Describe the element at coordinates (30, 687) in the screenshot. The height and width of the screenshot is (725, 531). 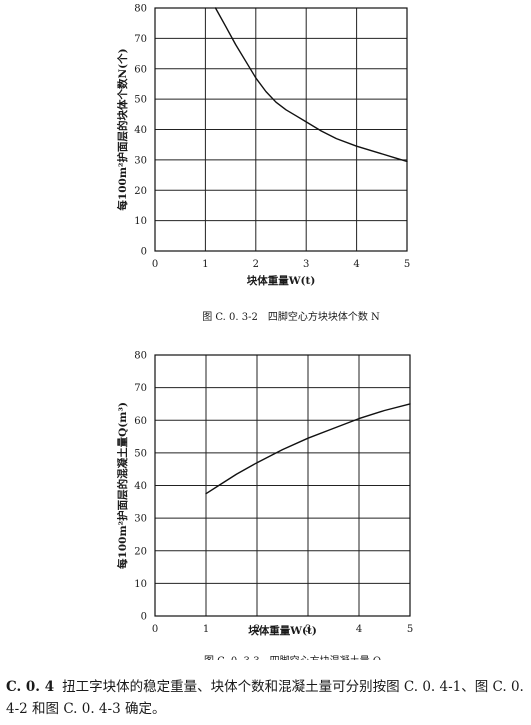
I see `section-number: C. 0. 4` at that location.